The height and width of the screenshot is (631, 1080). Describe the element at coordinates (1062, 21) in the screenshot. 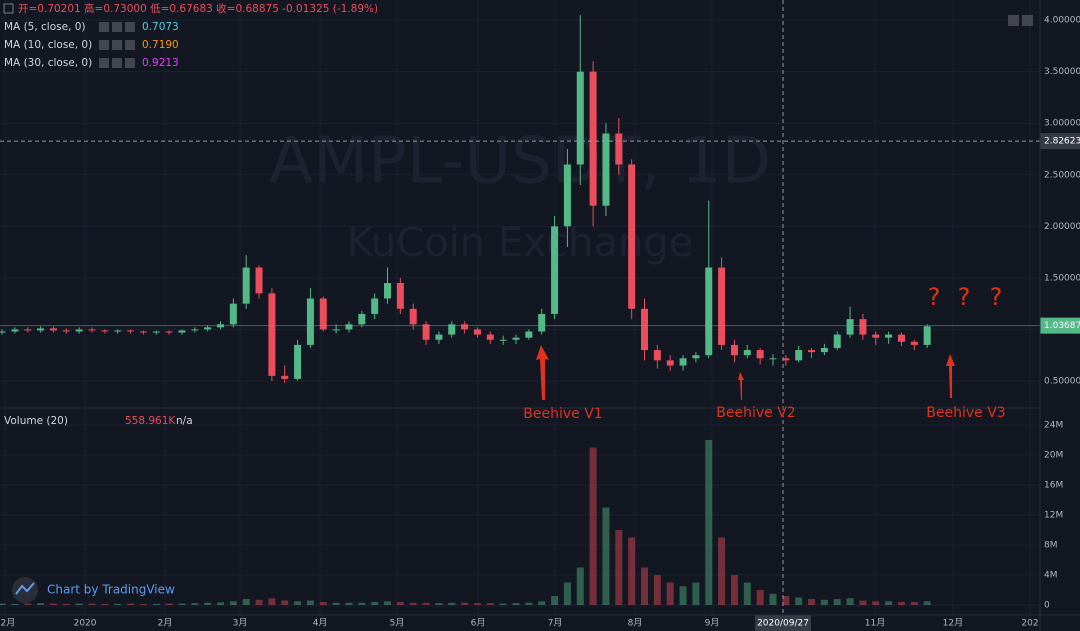

I see `y-tick-label: 4.00000` at that location.